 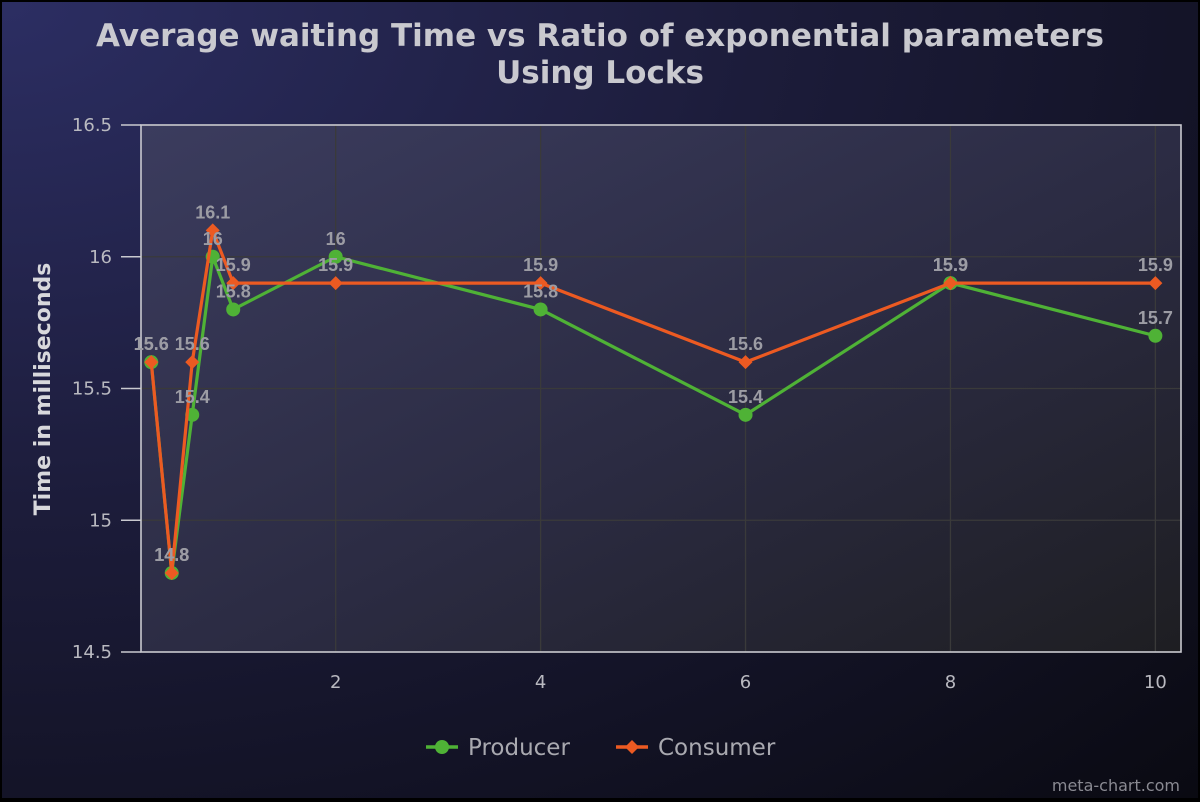 I want to click on data-label-producer: 14.8, so click(x=171, y=555).